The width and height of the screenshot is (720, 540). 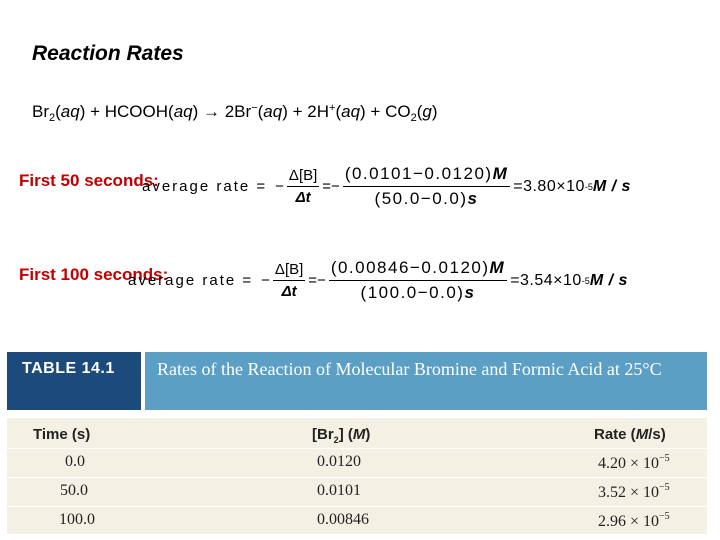 I want to click on reaction-segment: ) + HCOOH(, so click(x=126, y=111).